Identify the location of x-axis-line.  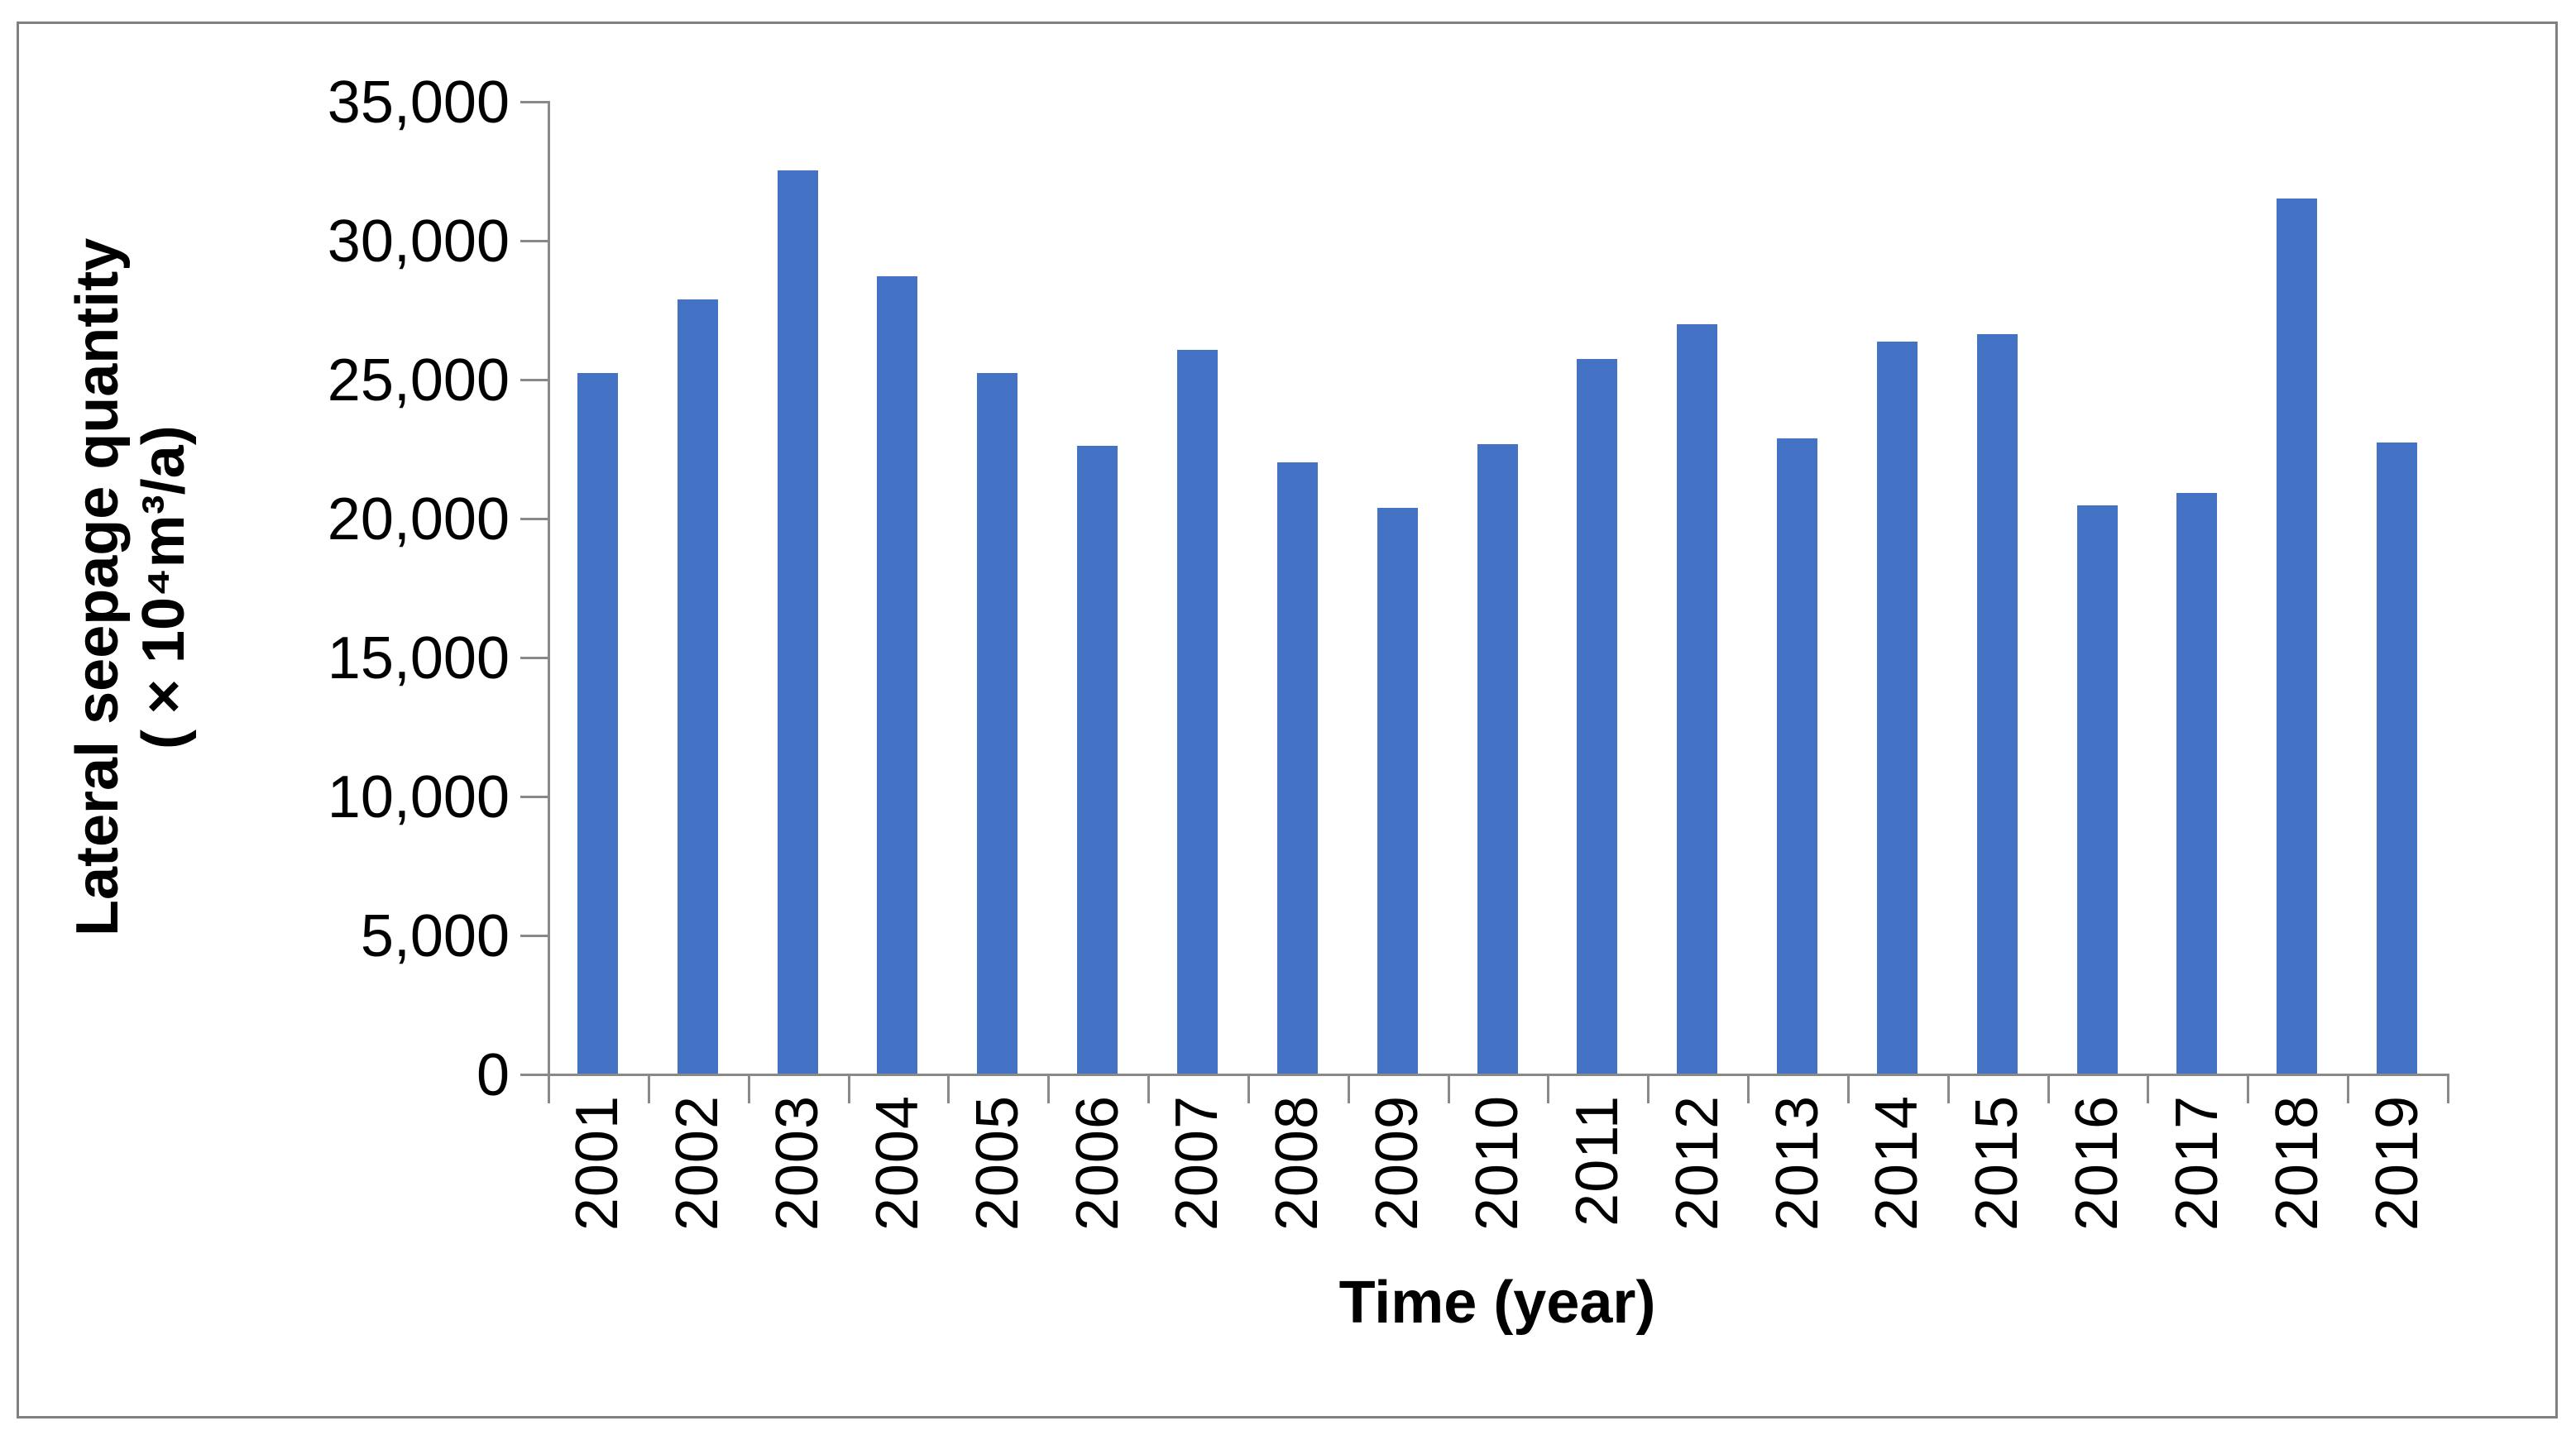
(1498, 1075).